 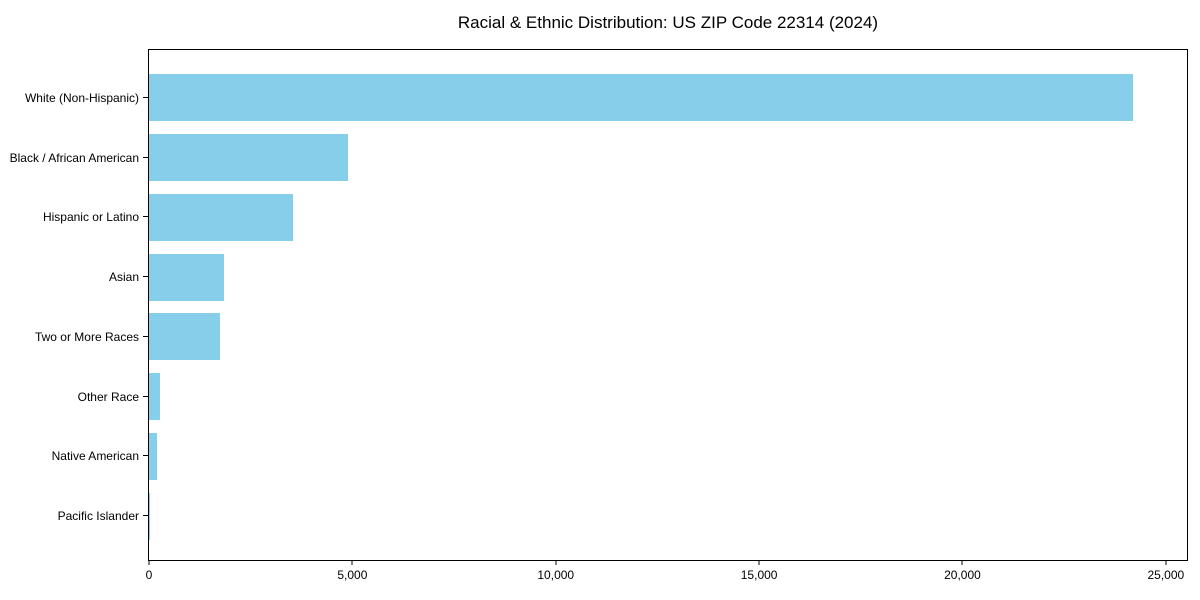 I want to click on x-tick-label: 20,000, so click(x=962, y=575).